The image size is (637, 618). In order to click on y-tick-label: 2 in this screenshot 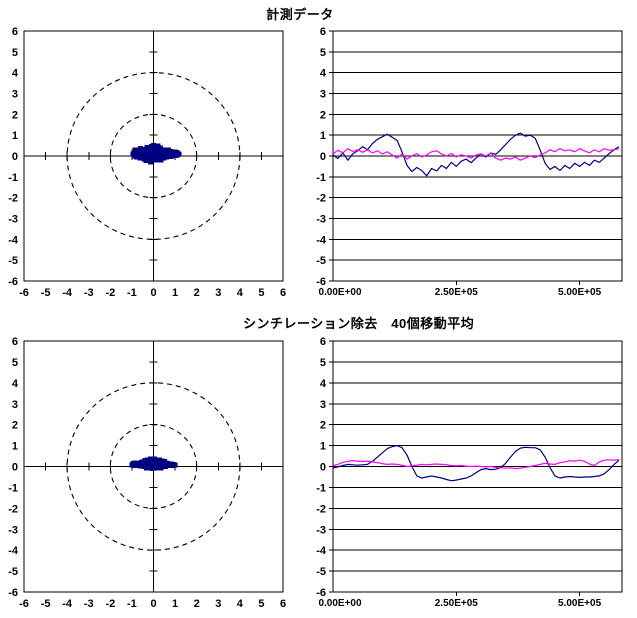, I will do `click(15, 115)`.